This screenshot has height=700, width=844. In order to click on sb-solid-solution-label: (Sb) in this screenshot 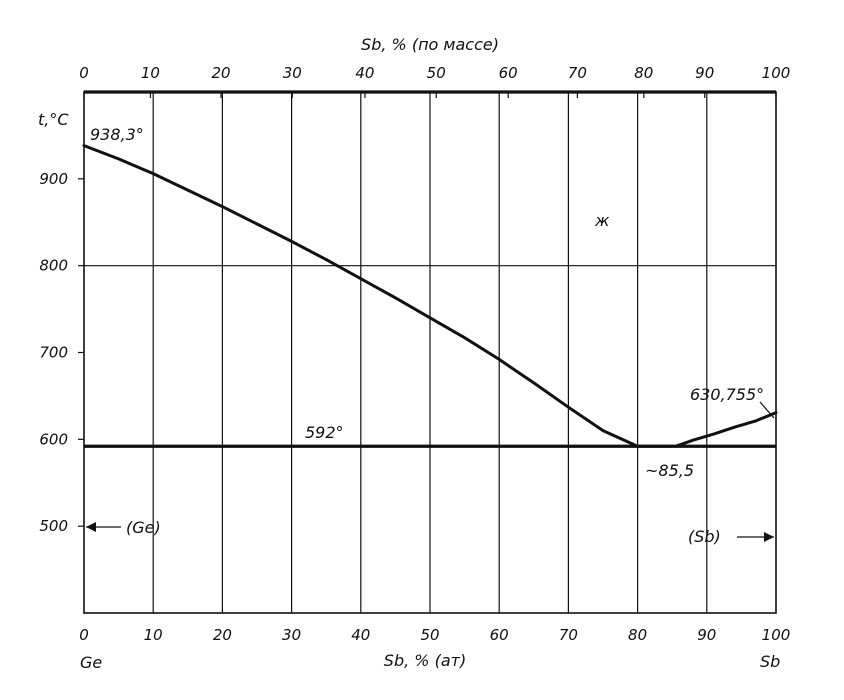, I will do `click(704, 536)`.